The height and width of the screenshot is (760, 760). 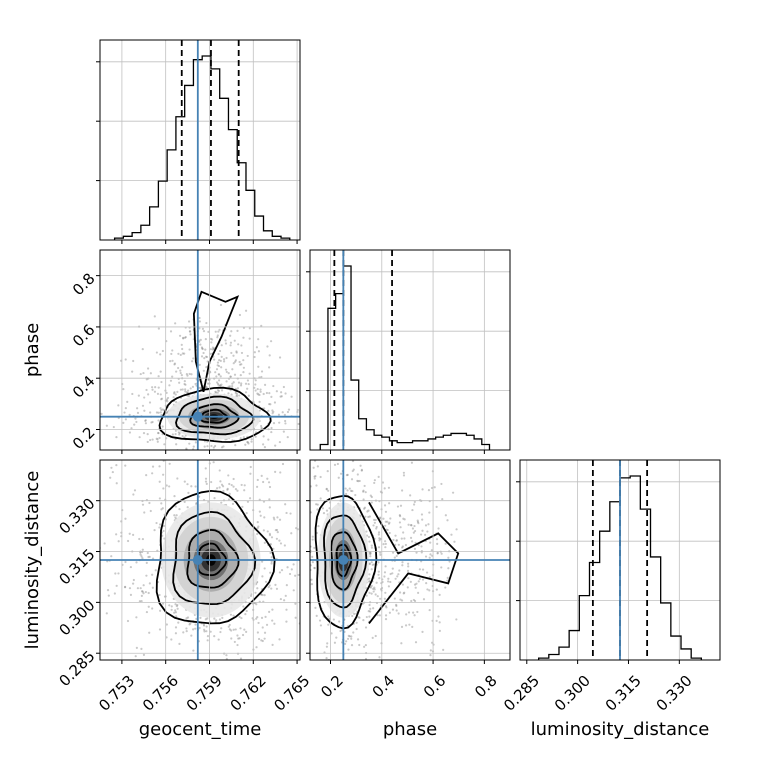 I want to click on x-tick-label-geocent_time: 0.759, so click(x=204, y=693).